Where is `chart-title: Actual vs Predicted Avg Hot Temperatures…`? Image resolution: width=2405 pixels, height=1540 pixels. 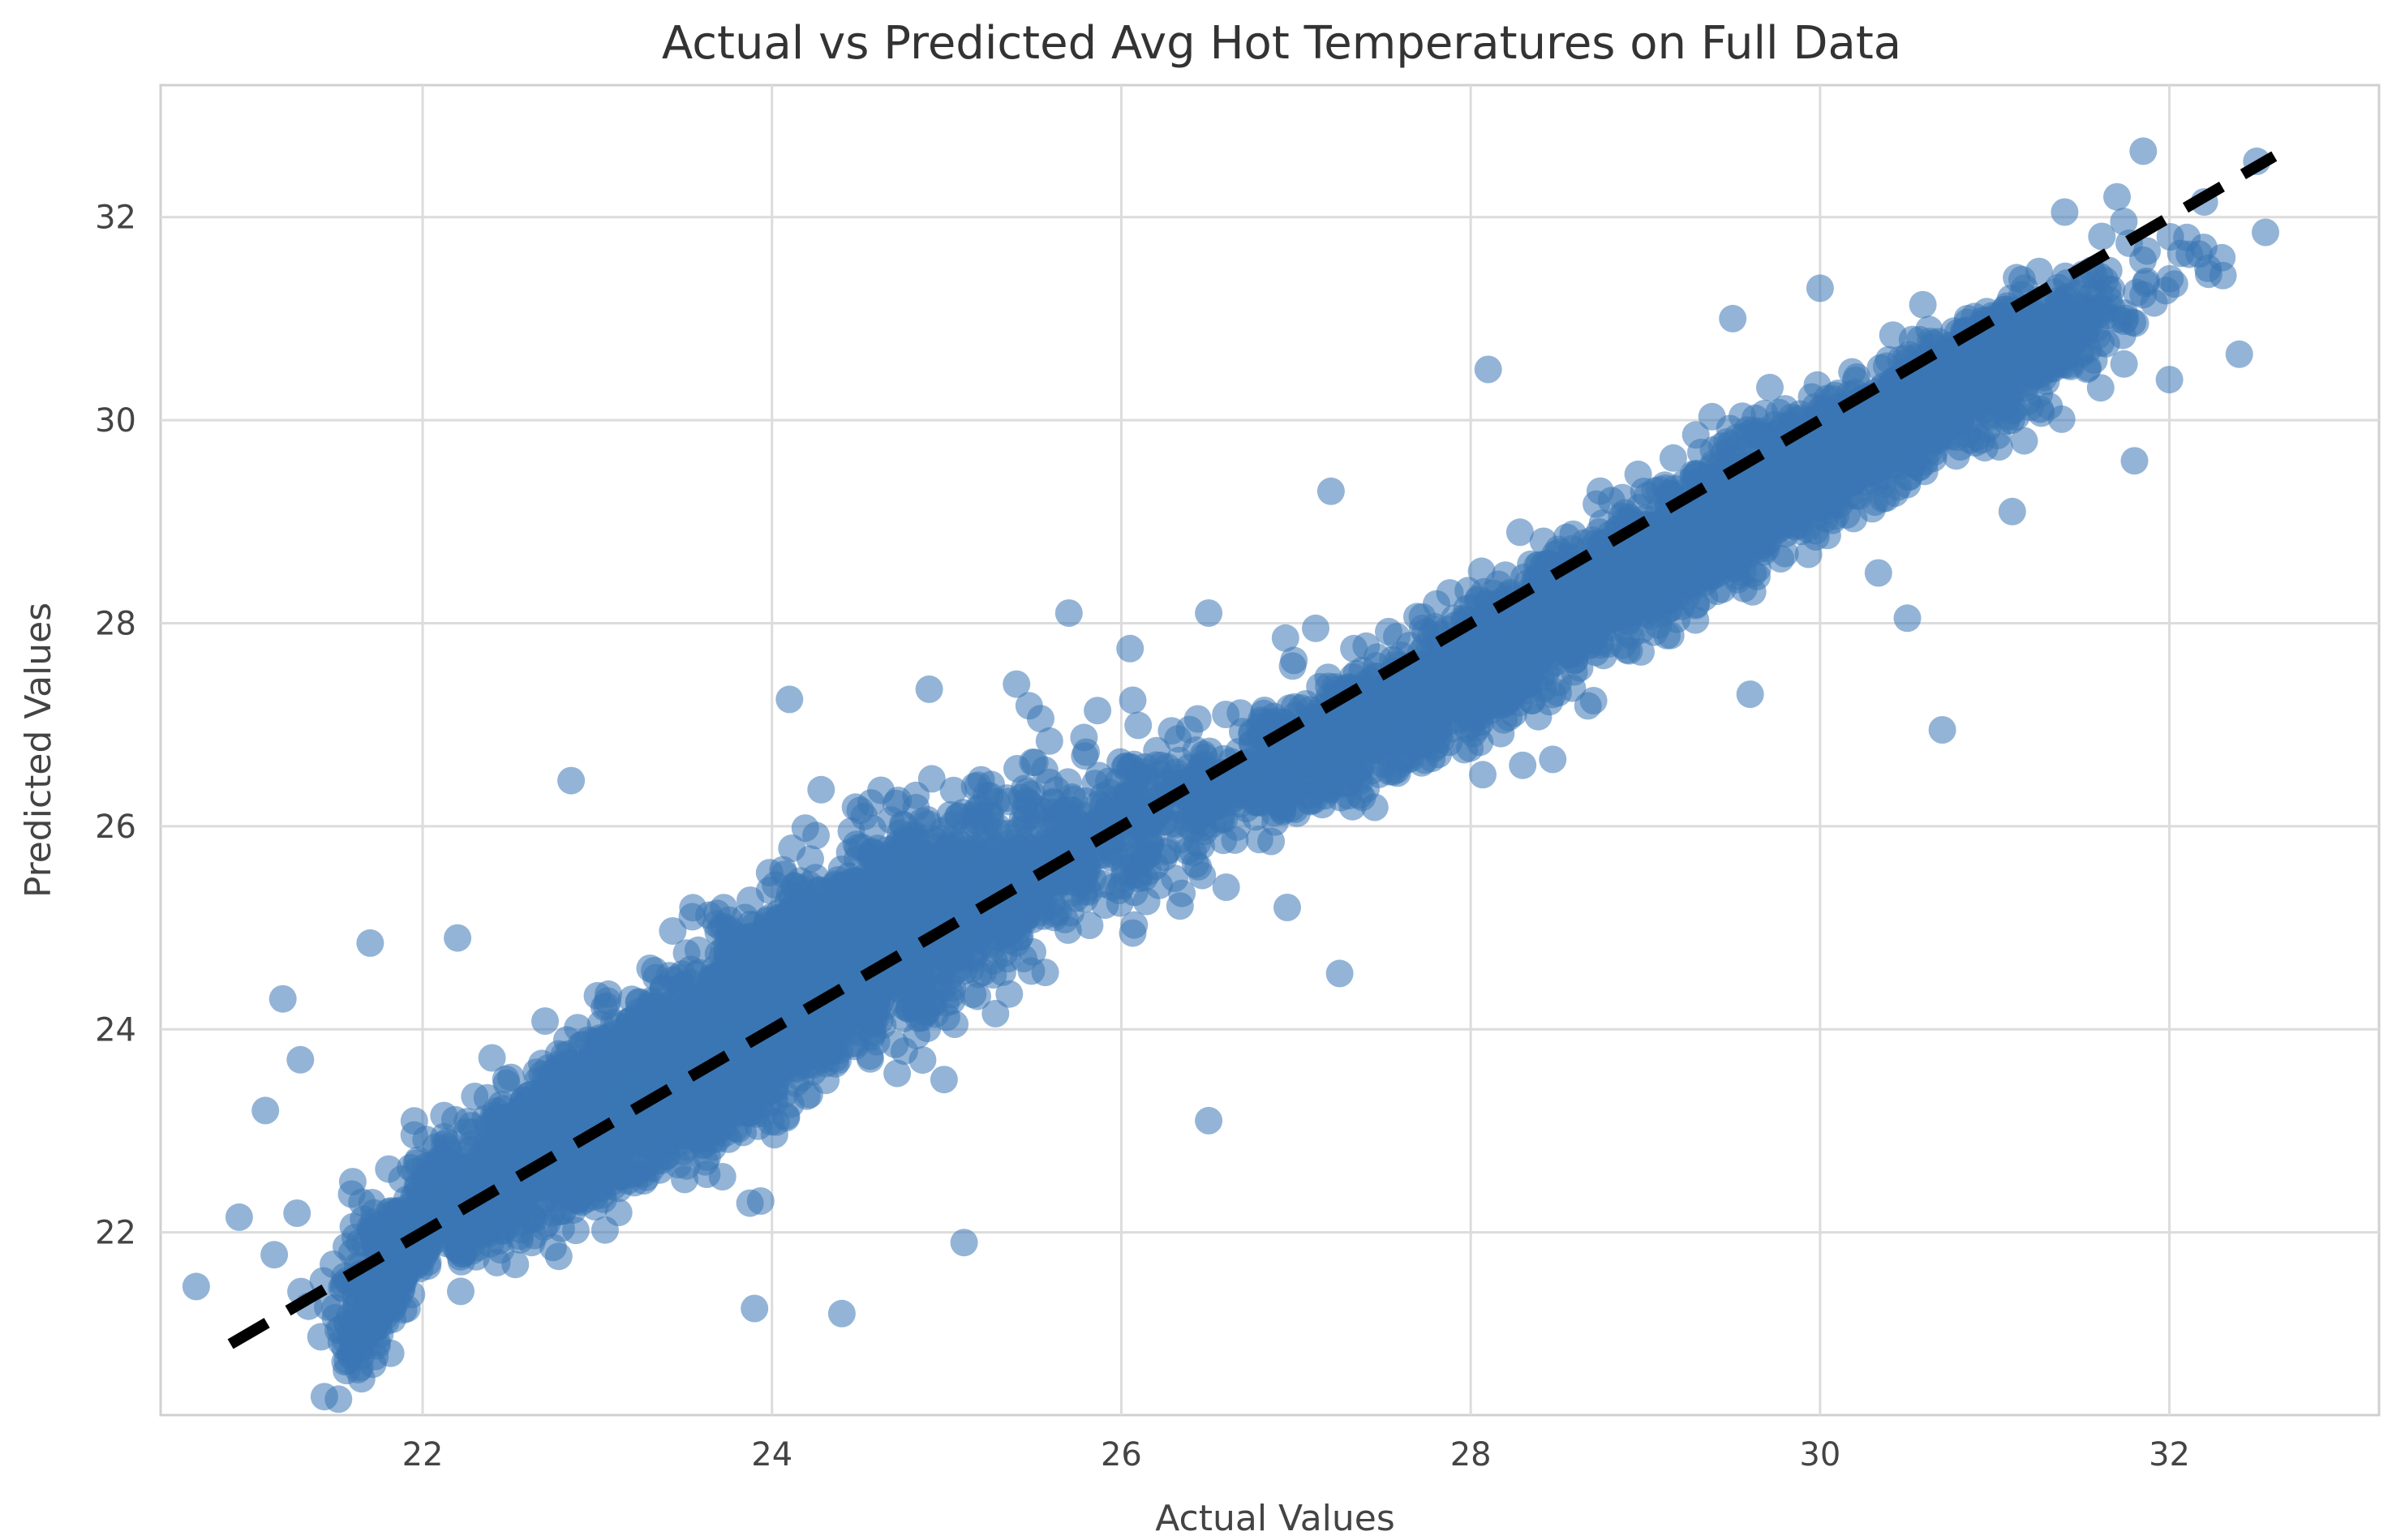
chart-title: Actual vs Predicted Avg Hot Temperatures… is located at coordinates (1281, 43).